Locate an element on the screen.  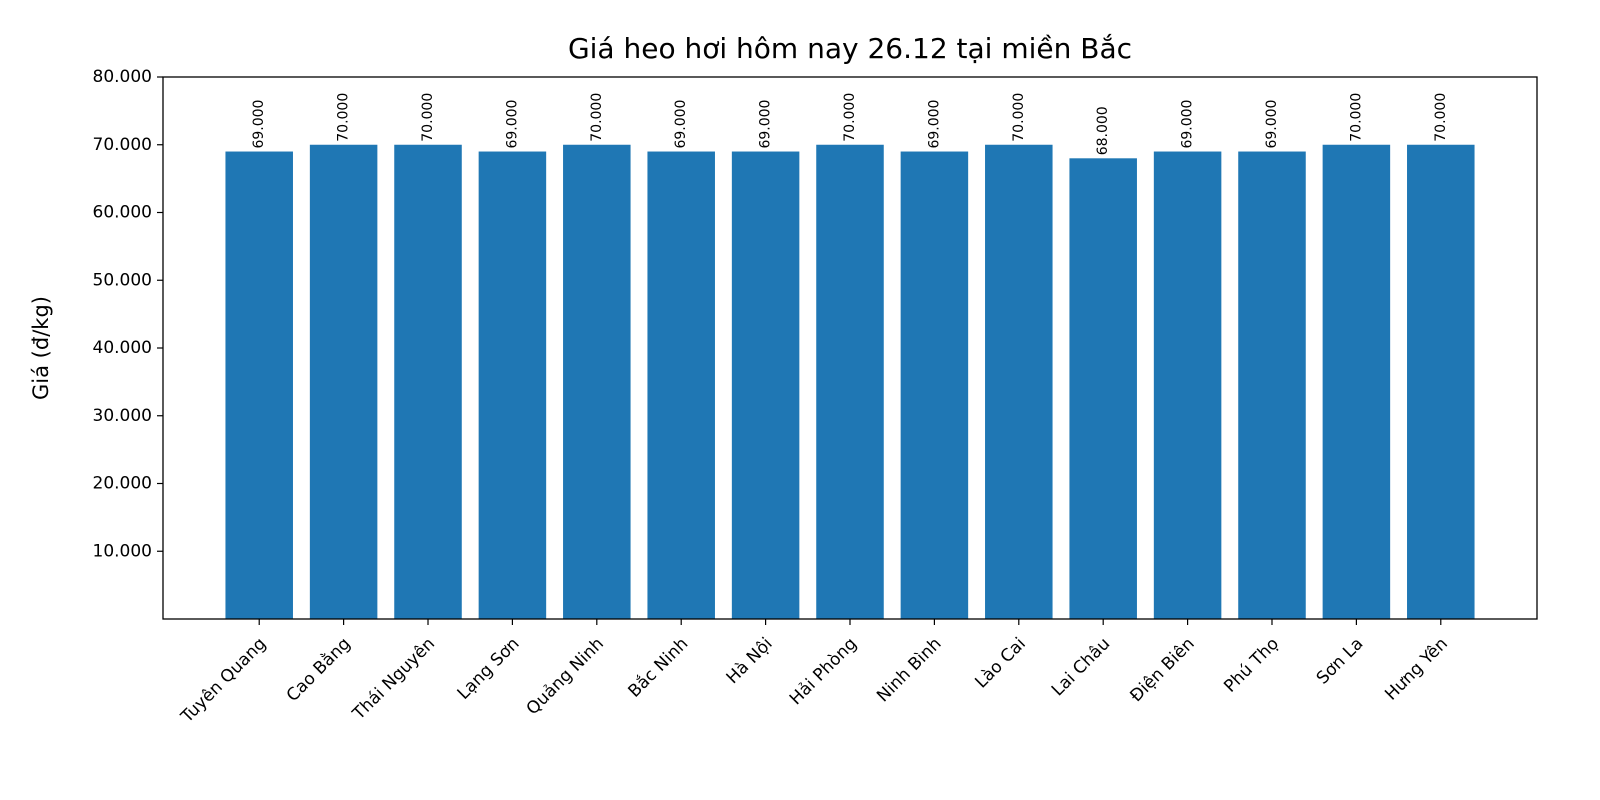
x-tick-label: Phú Thọ is located at coordinates (1251, 665).